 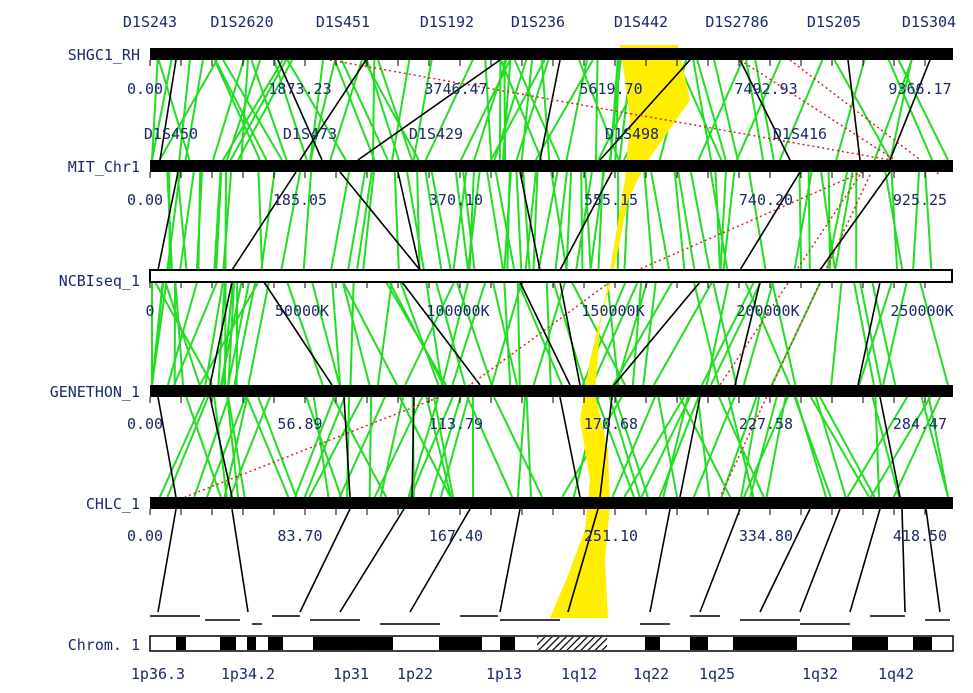 I want to click on yellow-highlight-band, so click(x=620, y=331).